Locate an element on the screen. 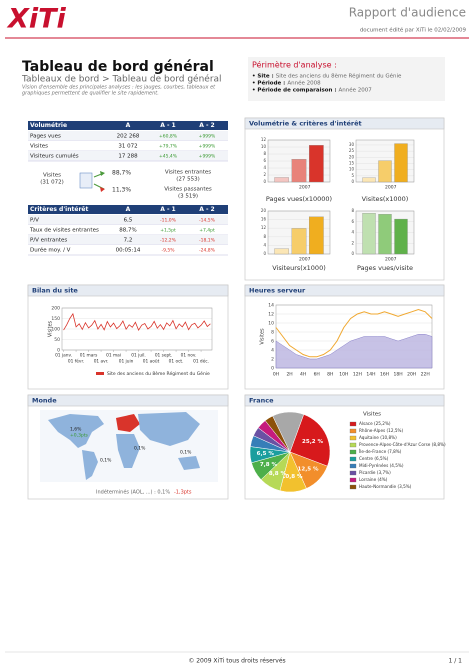 The image size is (474, 670). logo: XiTi is located at coordinates (36, 19).